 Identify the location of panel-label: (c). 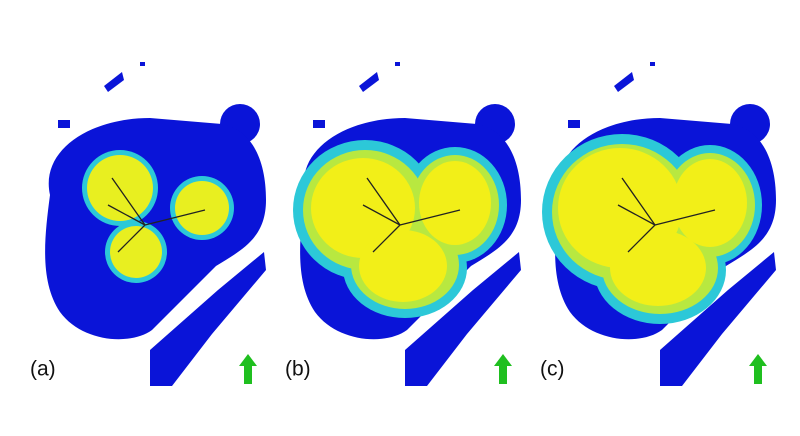
(552, 369).